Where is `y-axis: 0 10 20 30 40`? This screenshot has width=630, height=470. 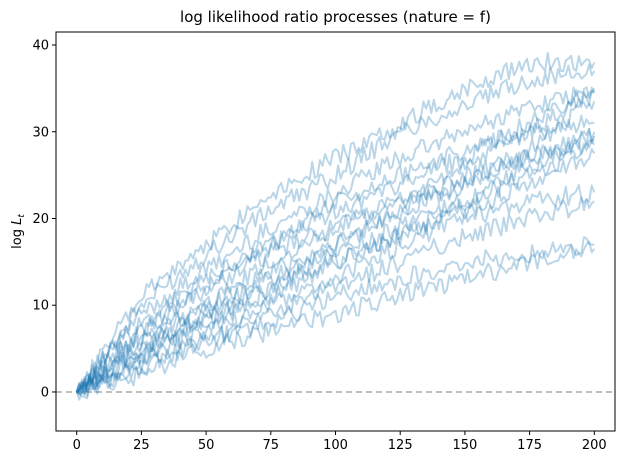
y-axis: 0 10 20 30 40 is located at coordinates (44, 219).